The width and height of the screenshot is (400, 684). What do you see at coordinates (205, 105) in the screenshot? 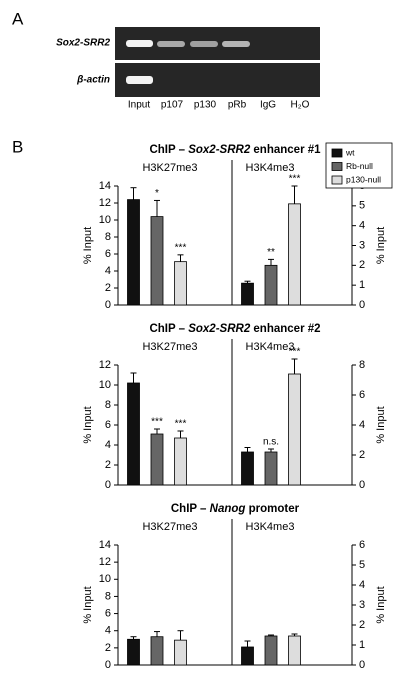
I see `lane-label: p130` at bounding box center [205, 105].